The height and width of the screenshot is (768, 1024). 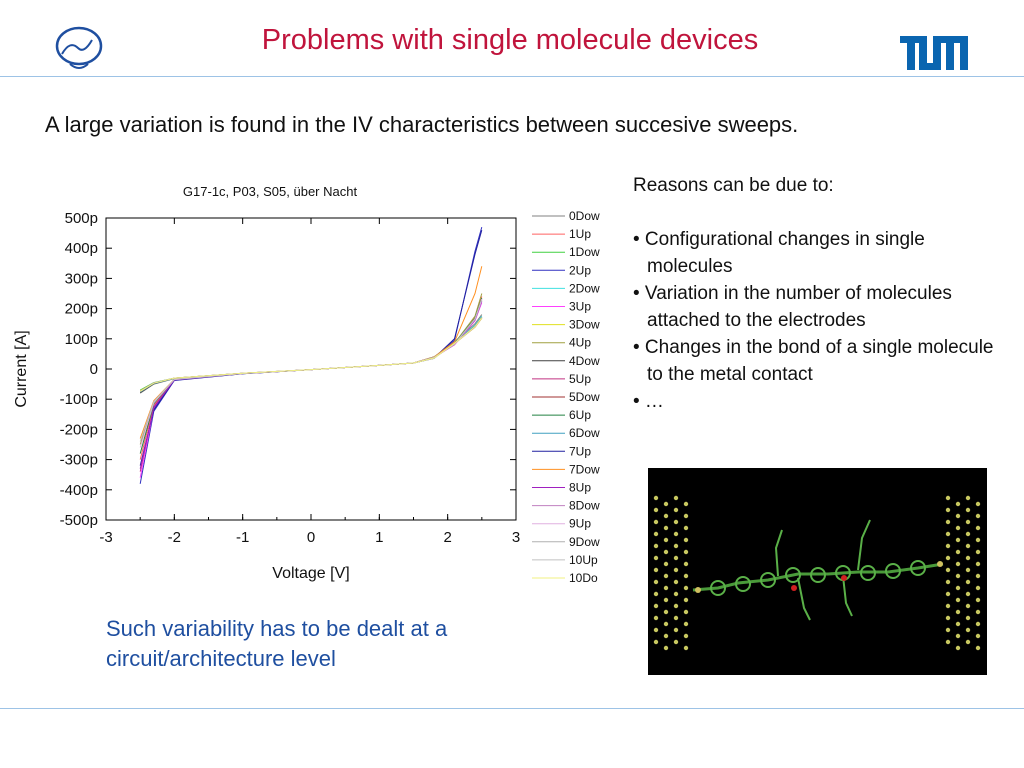 What do you see at coordinates (79, 460) in the screenshot?
I see `y-tick-label: -300p` at bounding box center [79, 460].